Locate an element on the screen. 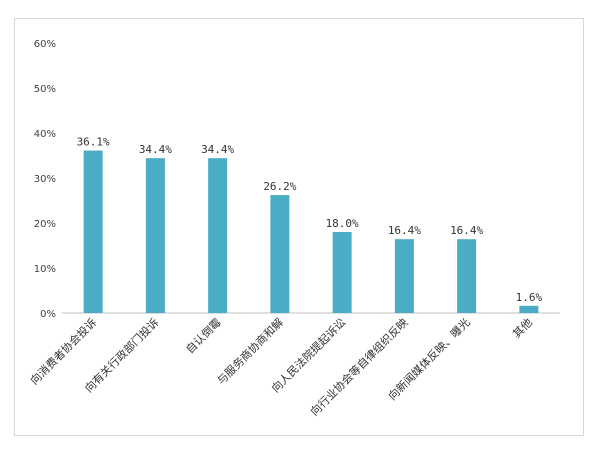 The height and width of the screenshot is (450, 600). y-tick-label: 60% is located at coordinates (45, 44).